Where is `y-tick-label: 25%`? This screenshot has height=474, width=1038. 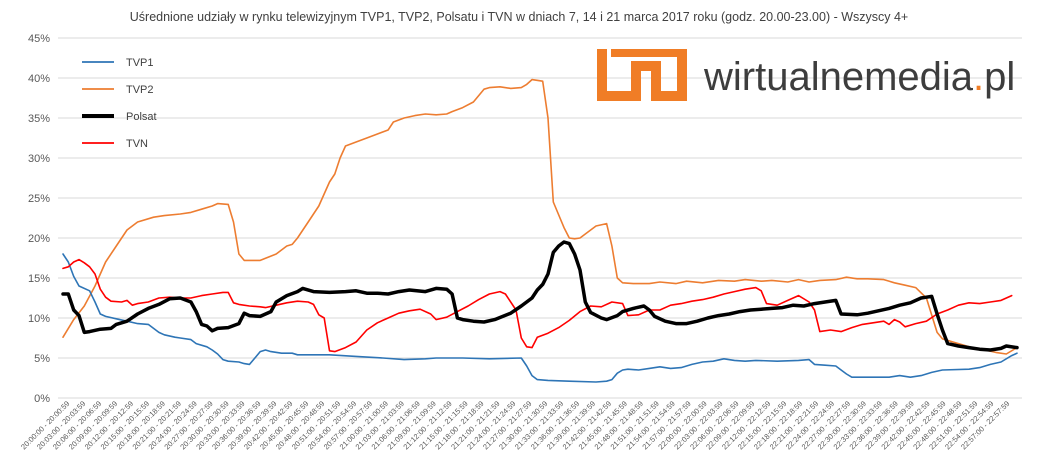
y-tick-label: 25% is located at coordinates (39, 199).